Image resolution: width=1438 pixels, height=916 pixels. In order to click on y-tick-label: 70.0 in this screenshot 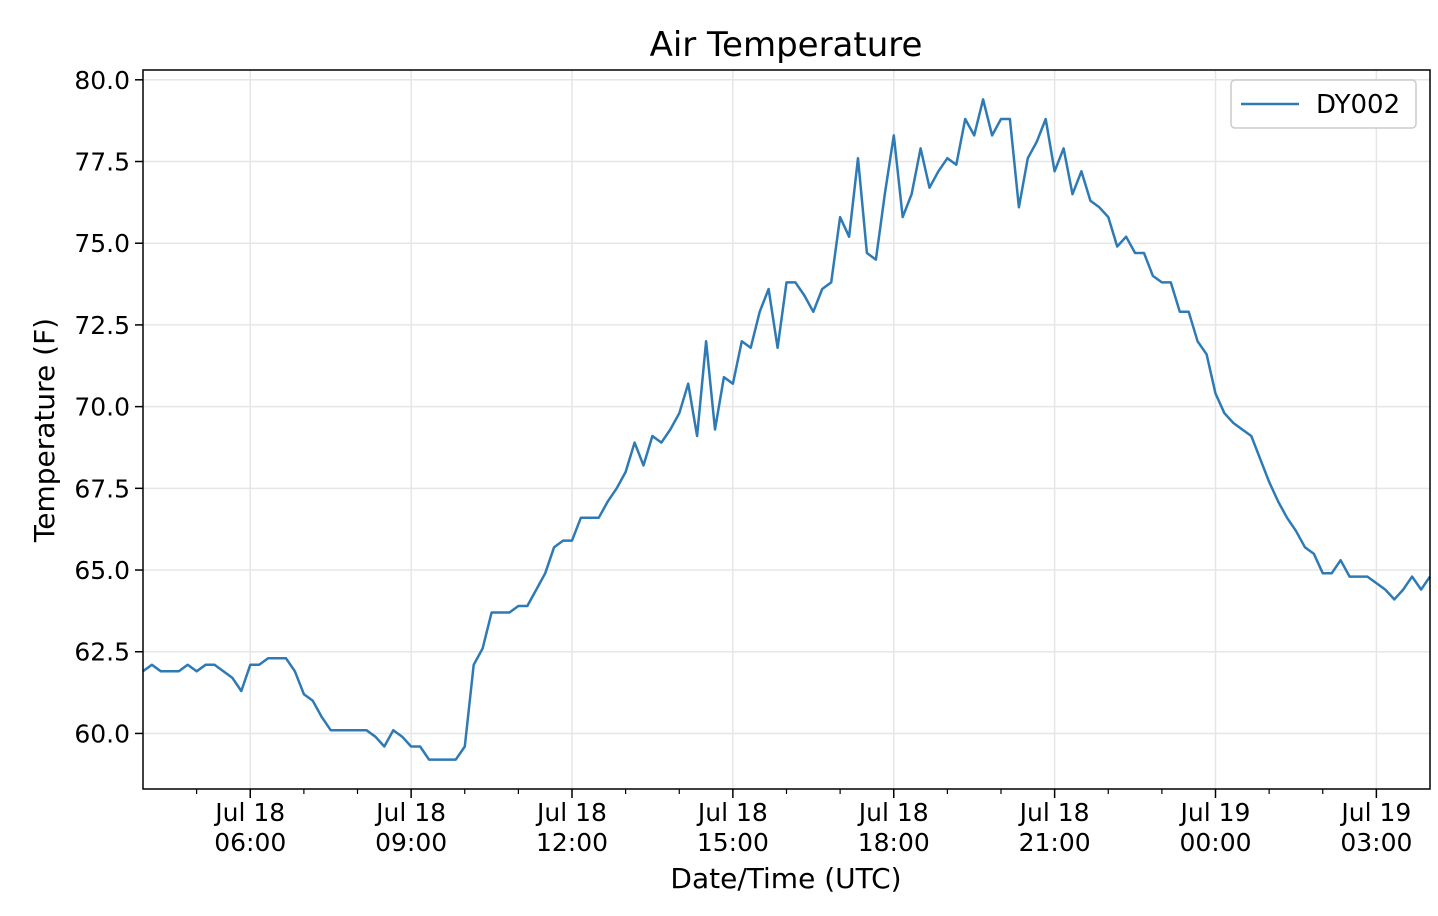, I will do `click(102, 407)`.